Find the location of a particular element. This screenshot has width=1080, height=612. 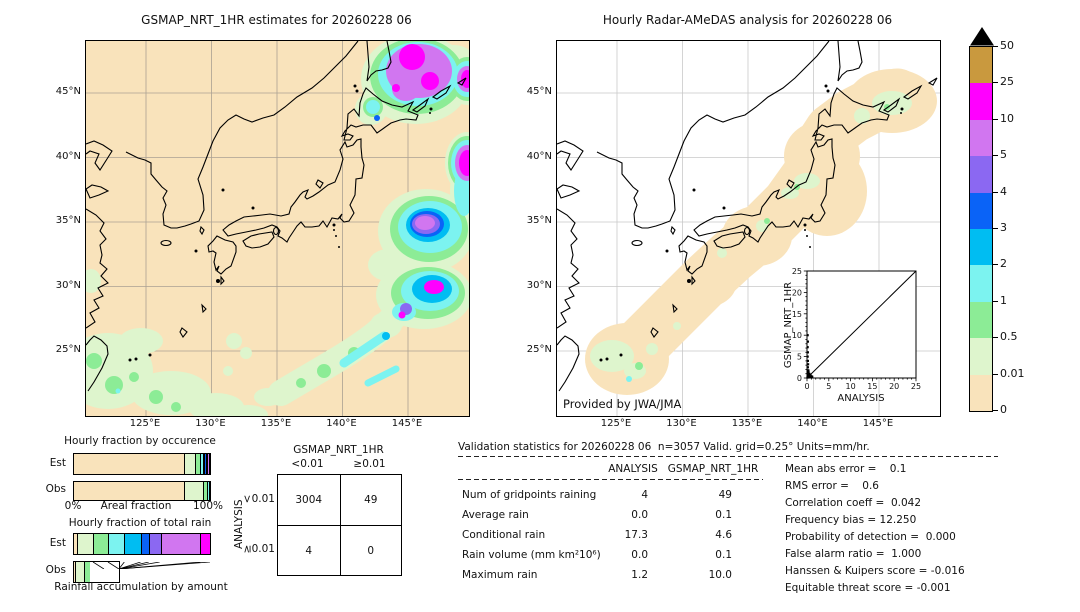

inset-diagonal-line is located at coordinates (861, 324).